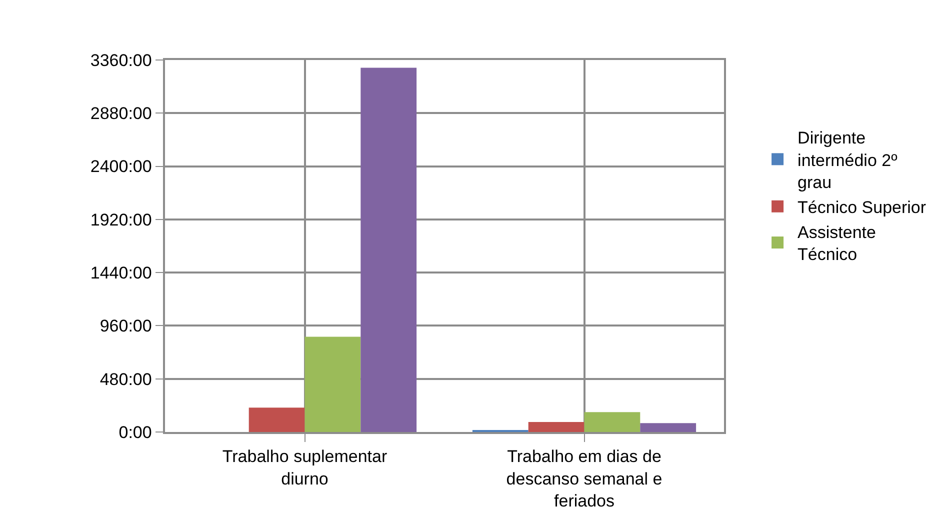 The width and height of the screenshot is (944, 528). Describe the element at coordinates (126, 379) in the screenshot. I see `y-tick-label: 480:00` at that location.